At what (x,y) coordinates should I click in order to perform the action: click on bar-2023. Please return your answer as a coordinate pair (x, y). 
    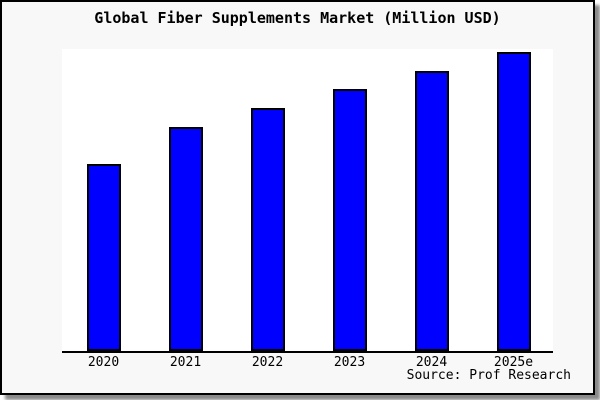
    Looking at the image, I should click on (349, 220).